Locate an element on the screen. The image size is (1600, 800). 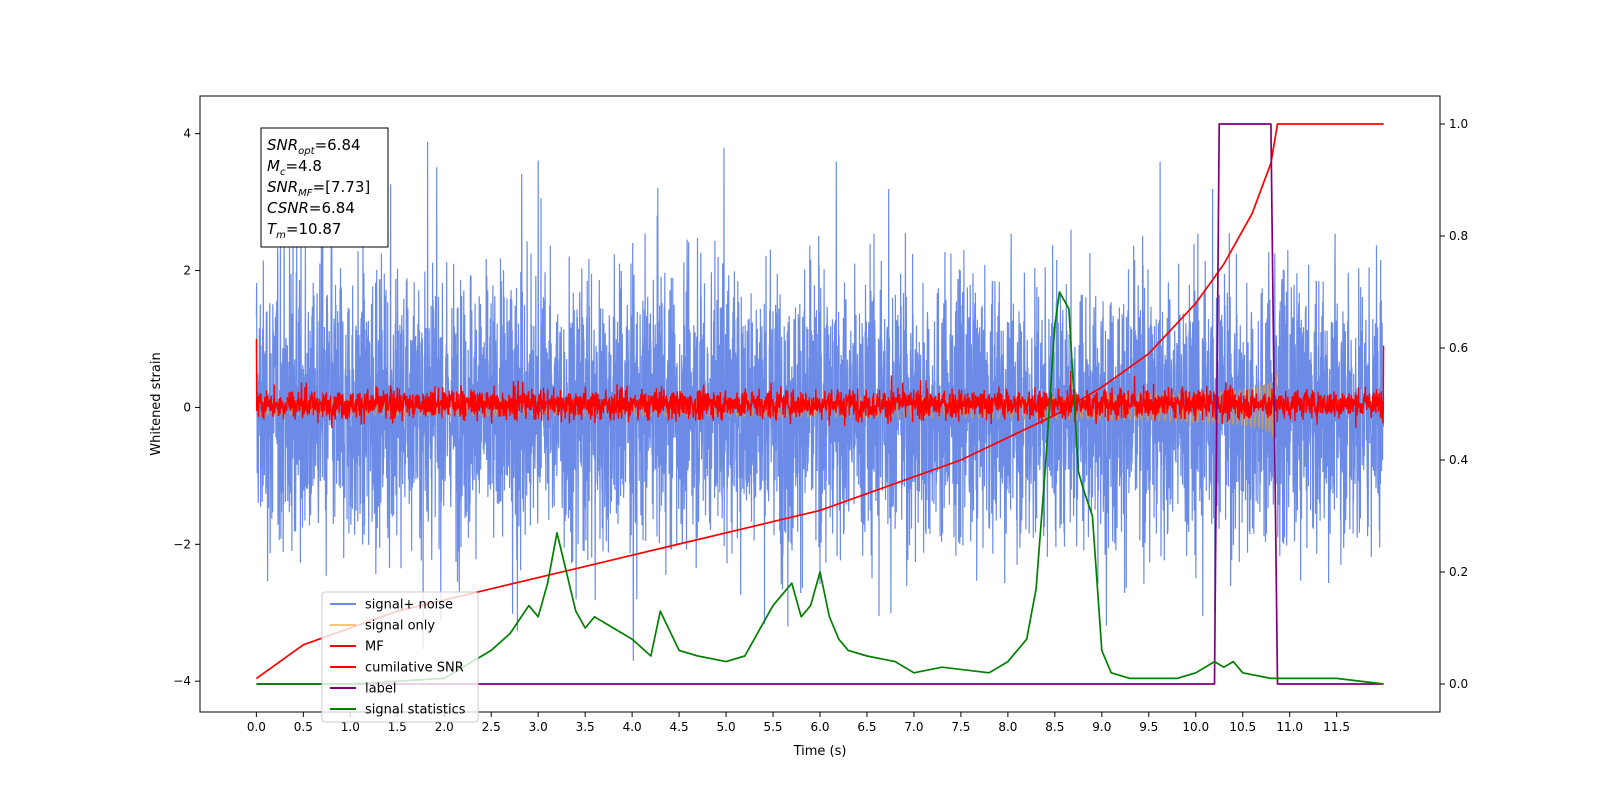
y2-tick-label: 0.4 is located at coordinates (1458, 460).